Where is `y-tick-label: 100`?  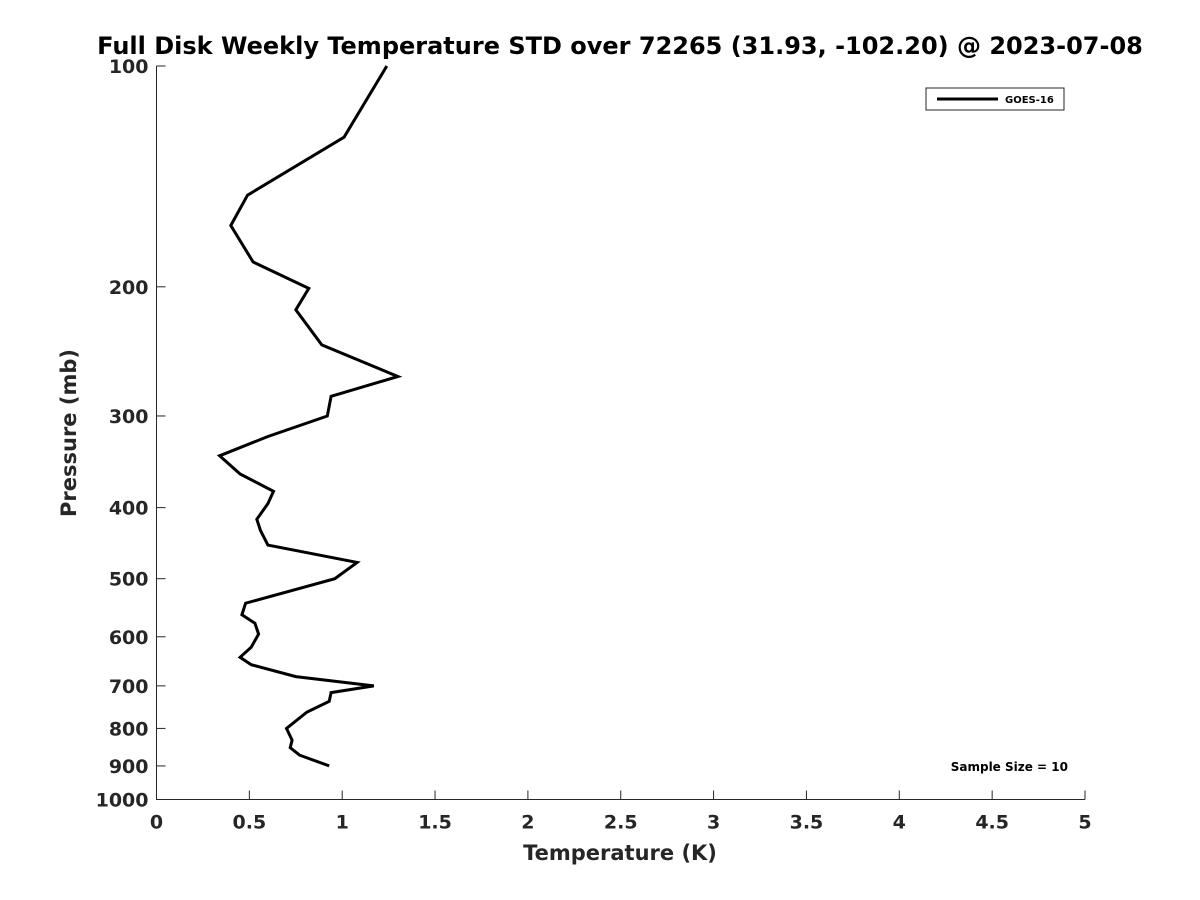 y-tick-label: 100 is located at coordinates (129, 67).